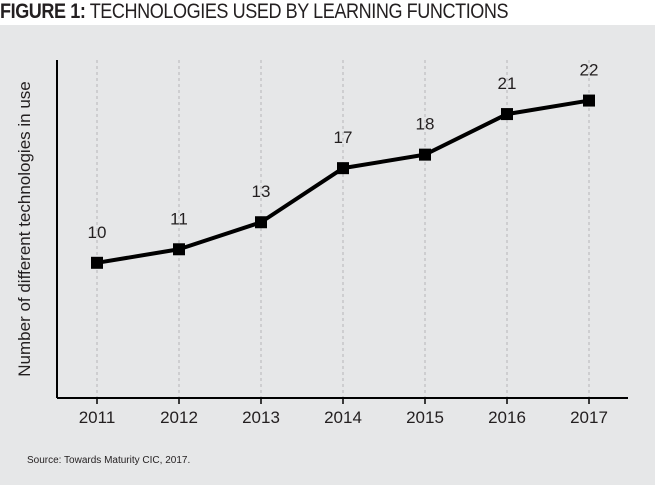 Image resolution: width=655 pixels, height=485 pixels. I want to click on title-text: TECHNOLOGIES USED BY LEARNING FUNCTIONS, so click(299, 11).